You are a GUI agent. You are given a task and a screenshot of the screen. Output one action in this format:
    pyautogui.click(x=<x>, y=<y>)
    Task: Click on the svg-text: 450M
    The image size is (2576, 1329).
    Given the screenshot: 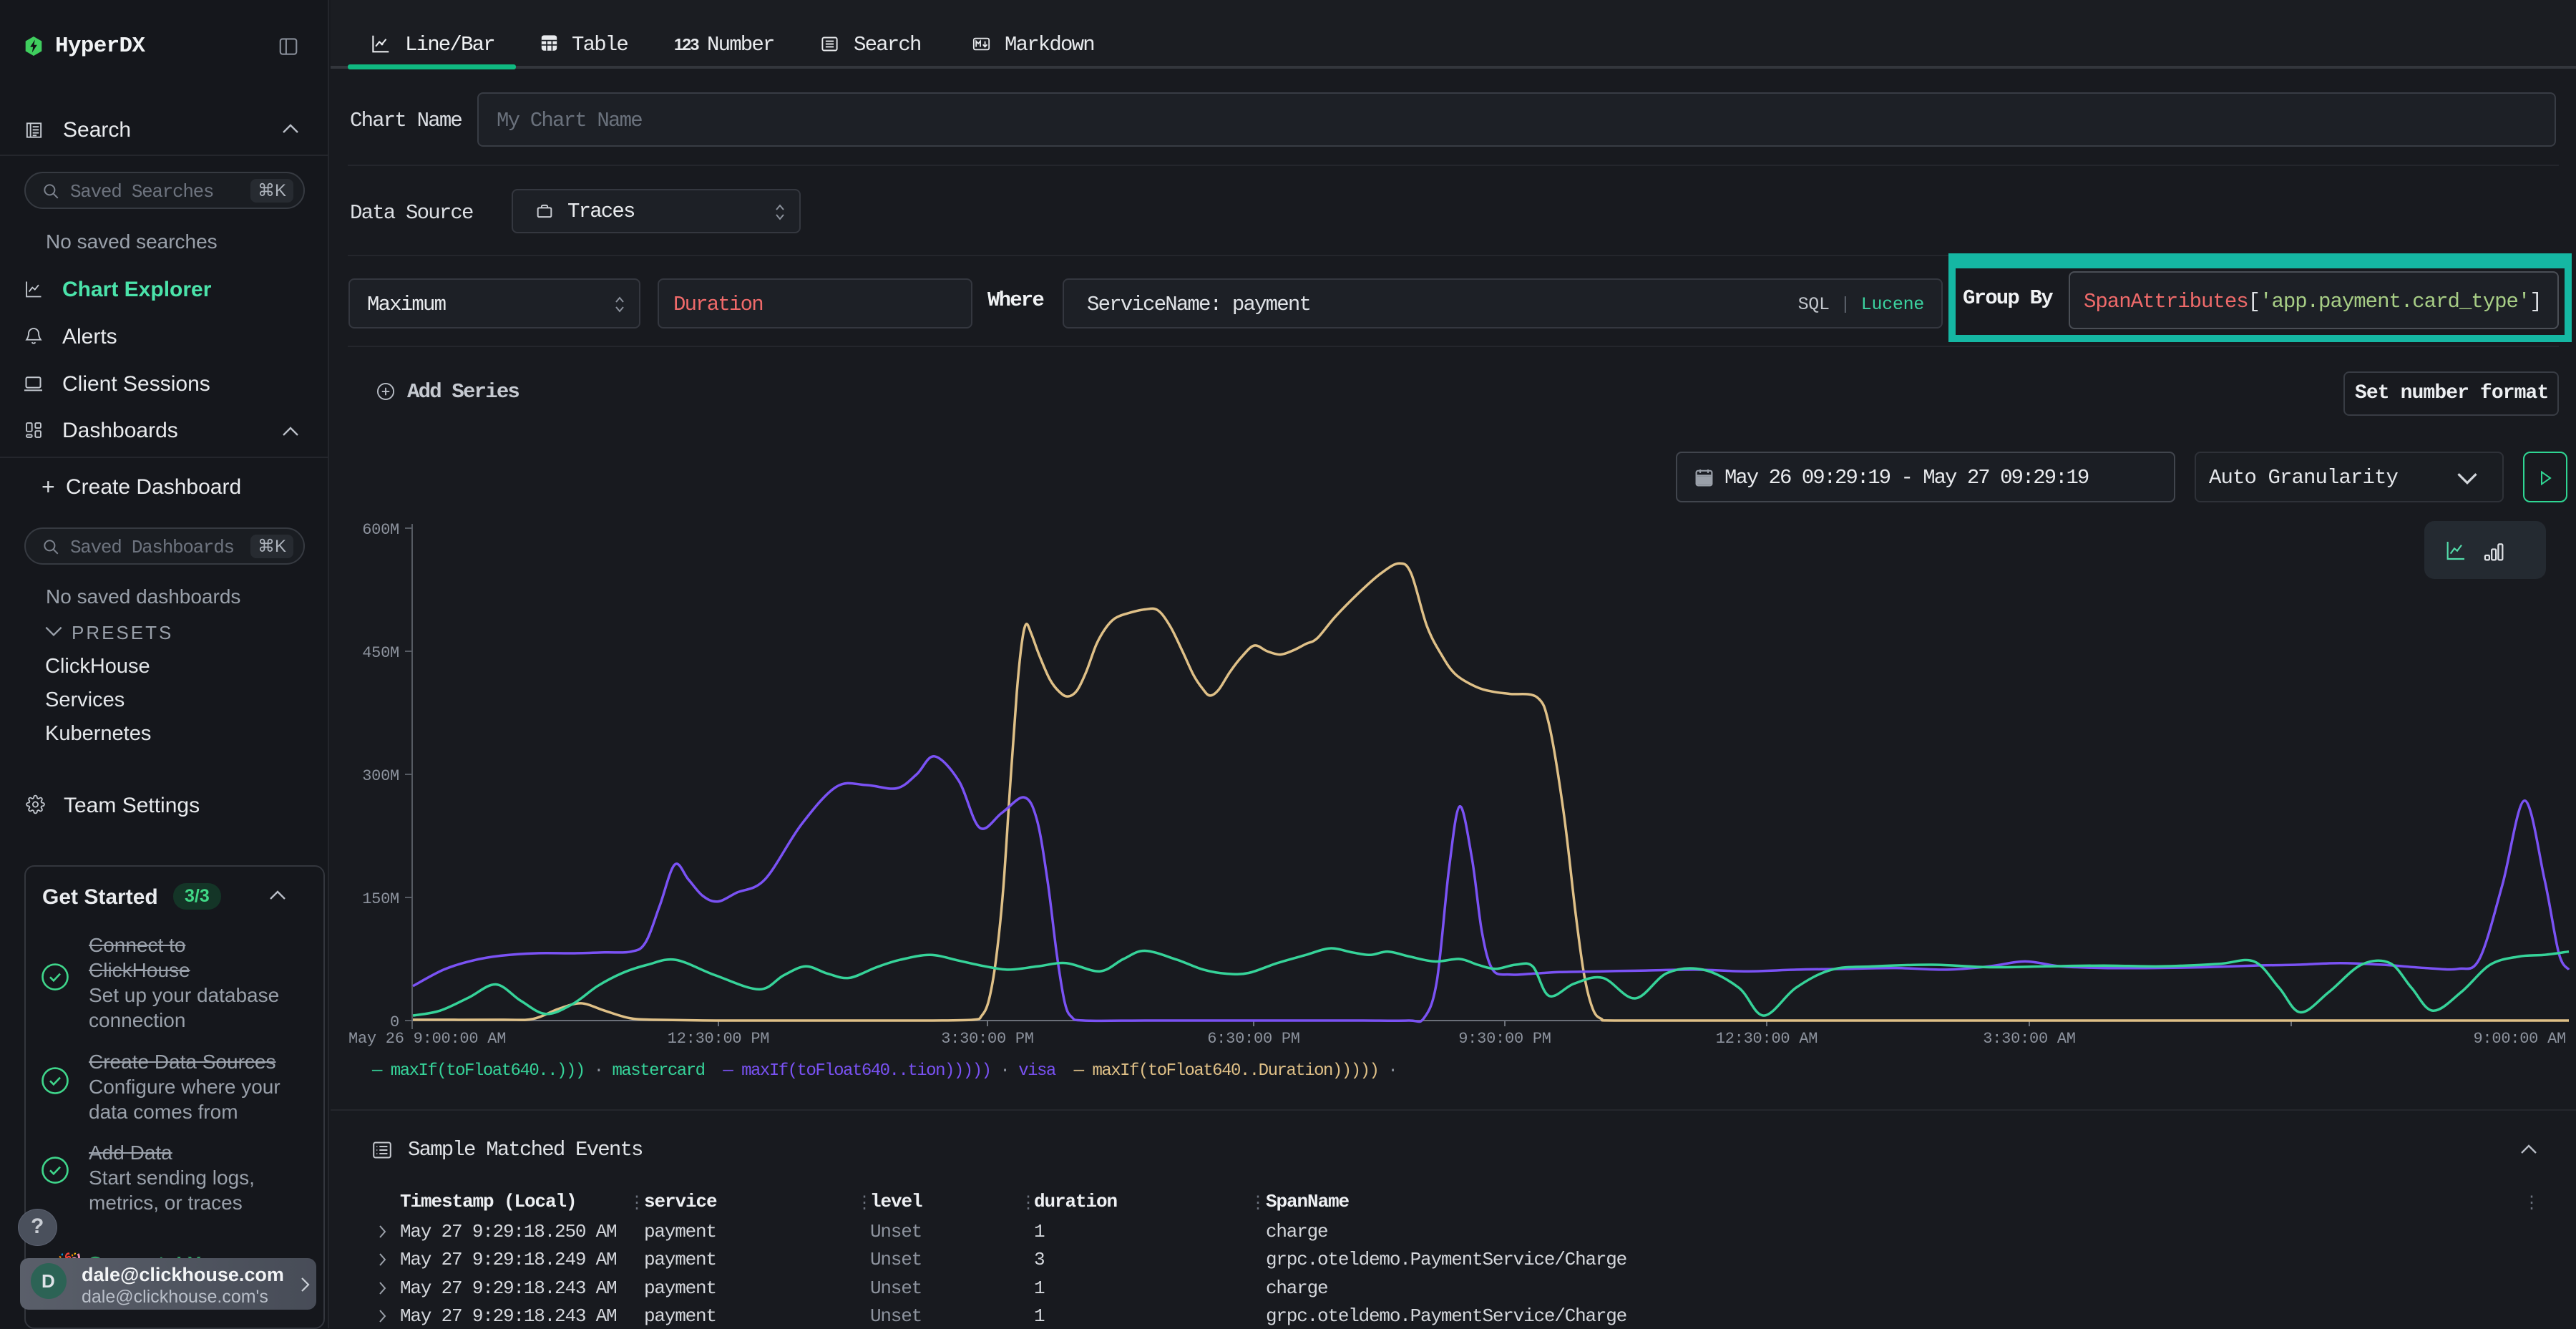 What is the action you would take?
    pyautogui.click(x=380, y=653)
    